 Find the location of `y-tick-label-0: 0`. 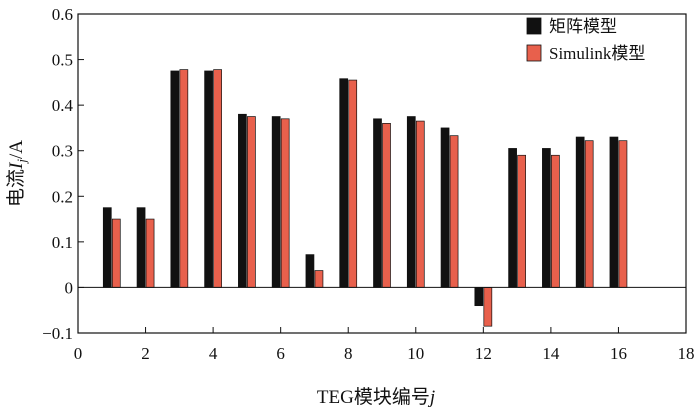

y-tick-label-0: 0 is located at coordinates (69, 287).